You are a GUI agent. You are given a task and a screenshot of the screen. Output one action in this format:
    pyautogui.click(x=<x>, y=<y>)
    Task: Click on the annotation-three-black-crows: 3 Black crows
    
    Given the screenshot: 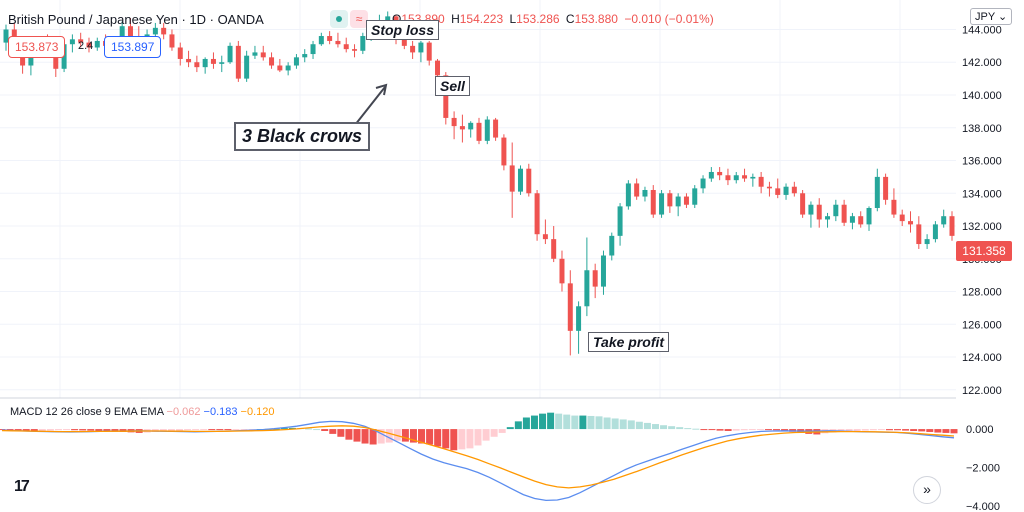 What is the action you would take?
    pyautogui.click(x=302, y=136)
    